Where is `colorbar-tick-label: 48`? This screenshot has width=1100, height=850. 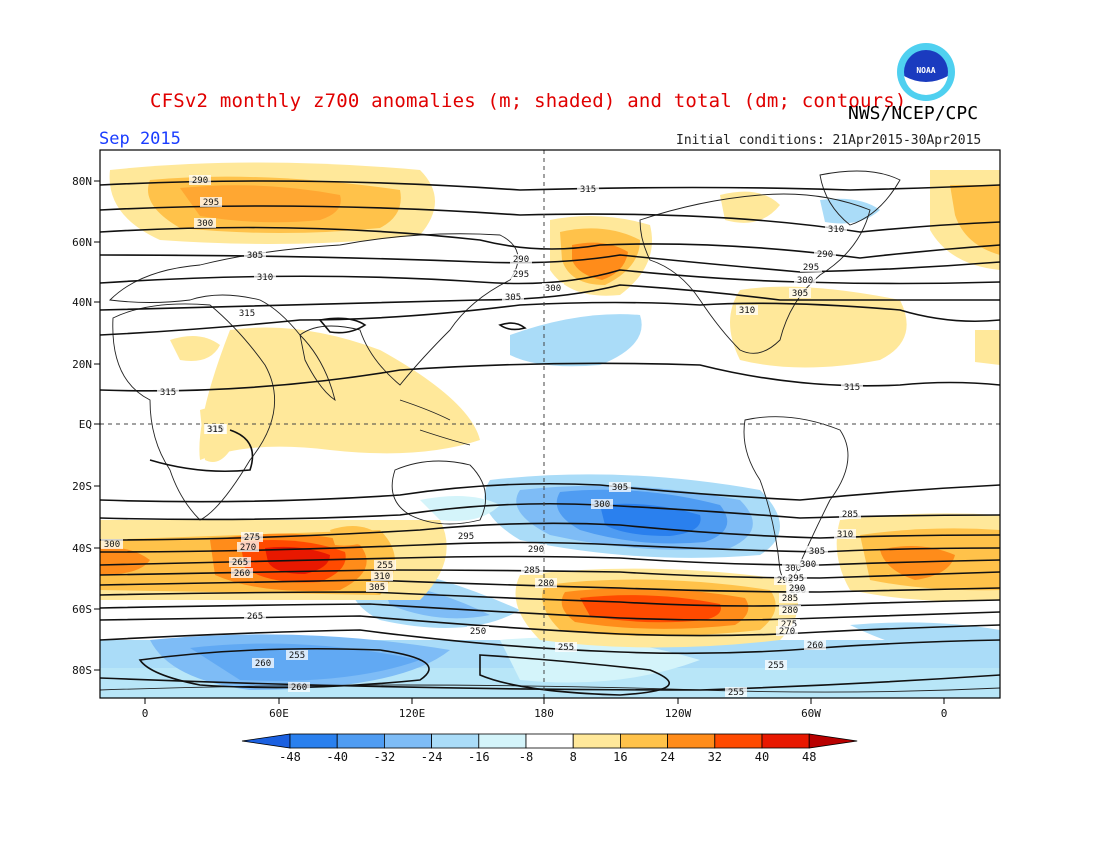
colorbar-tick-label: 48 is located at coordinates (809, 757).